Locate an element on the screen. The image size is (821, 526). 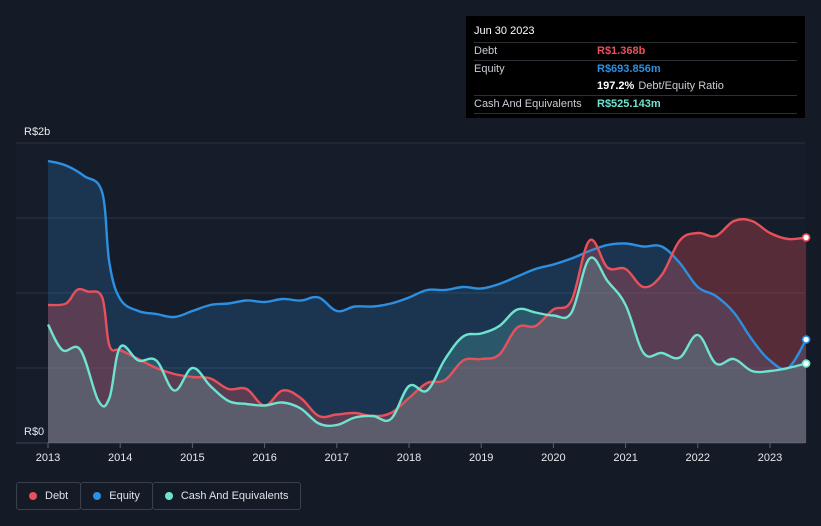
x-tick-label: 2013 is located at coordinates (48, 458).